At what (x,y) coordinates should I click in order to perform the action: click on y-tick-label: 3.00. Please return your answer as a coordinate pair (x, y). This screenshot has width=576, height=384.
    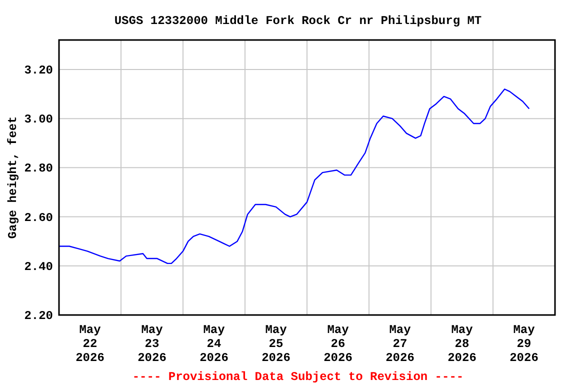
    Looking at the image, I should click on (38, 119).